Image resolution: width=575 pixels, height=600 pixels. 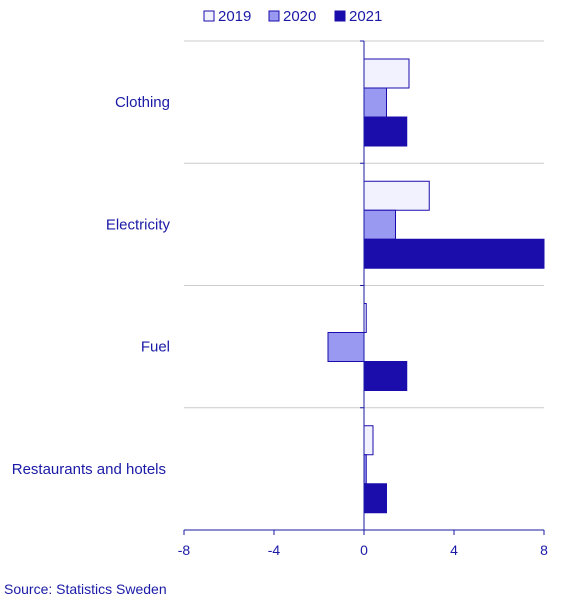 I want to click on x-tick-label: -4, so click(x=274, y=550).